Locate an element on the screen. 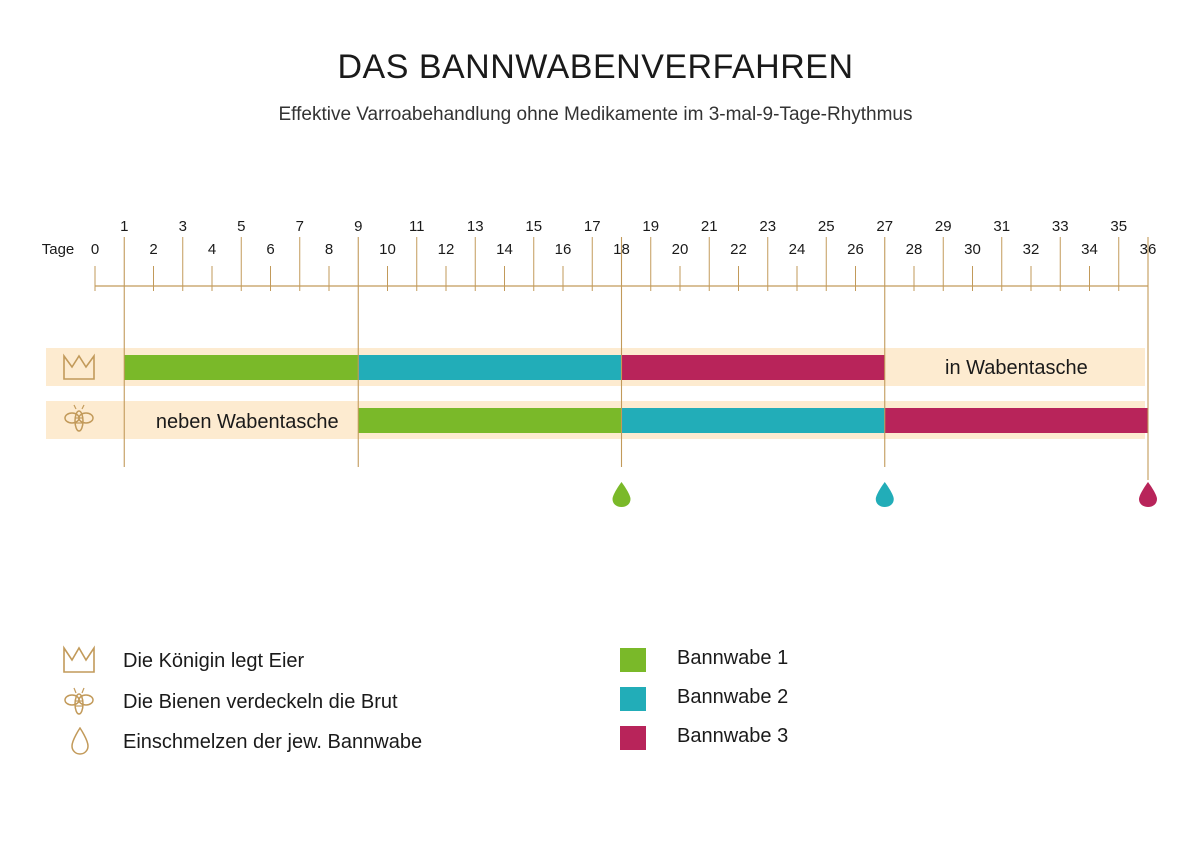 The image size is (1191, 842). tick-label: 4 is located at coordinates (212, 249).